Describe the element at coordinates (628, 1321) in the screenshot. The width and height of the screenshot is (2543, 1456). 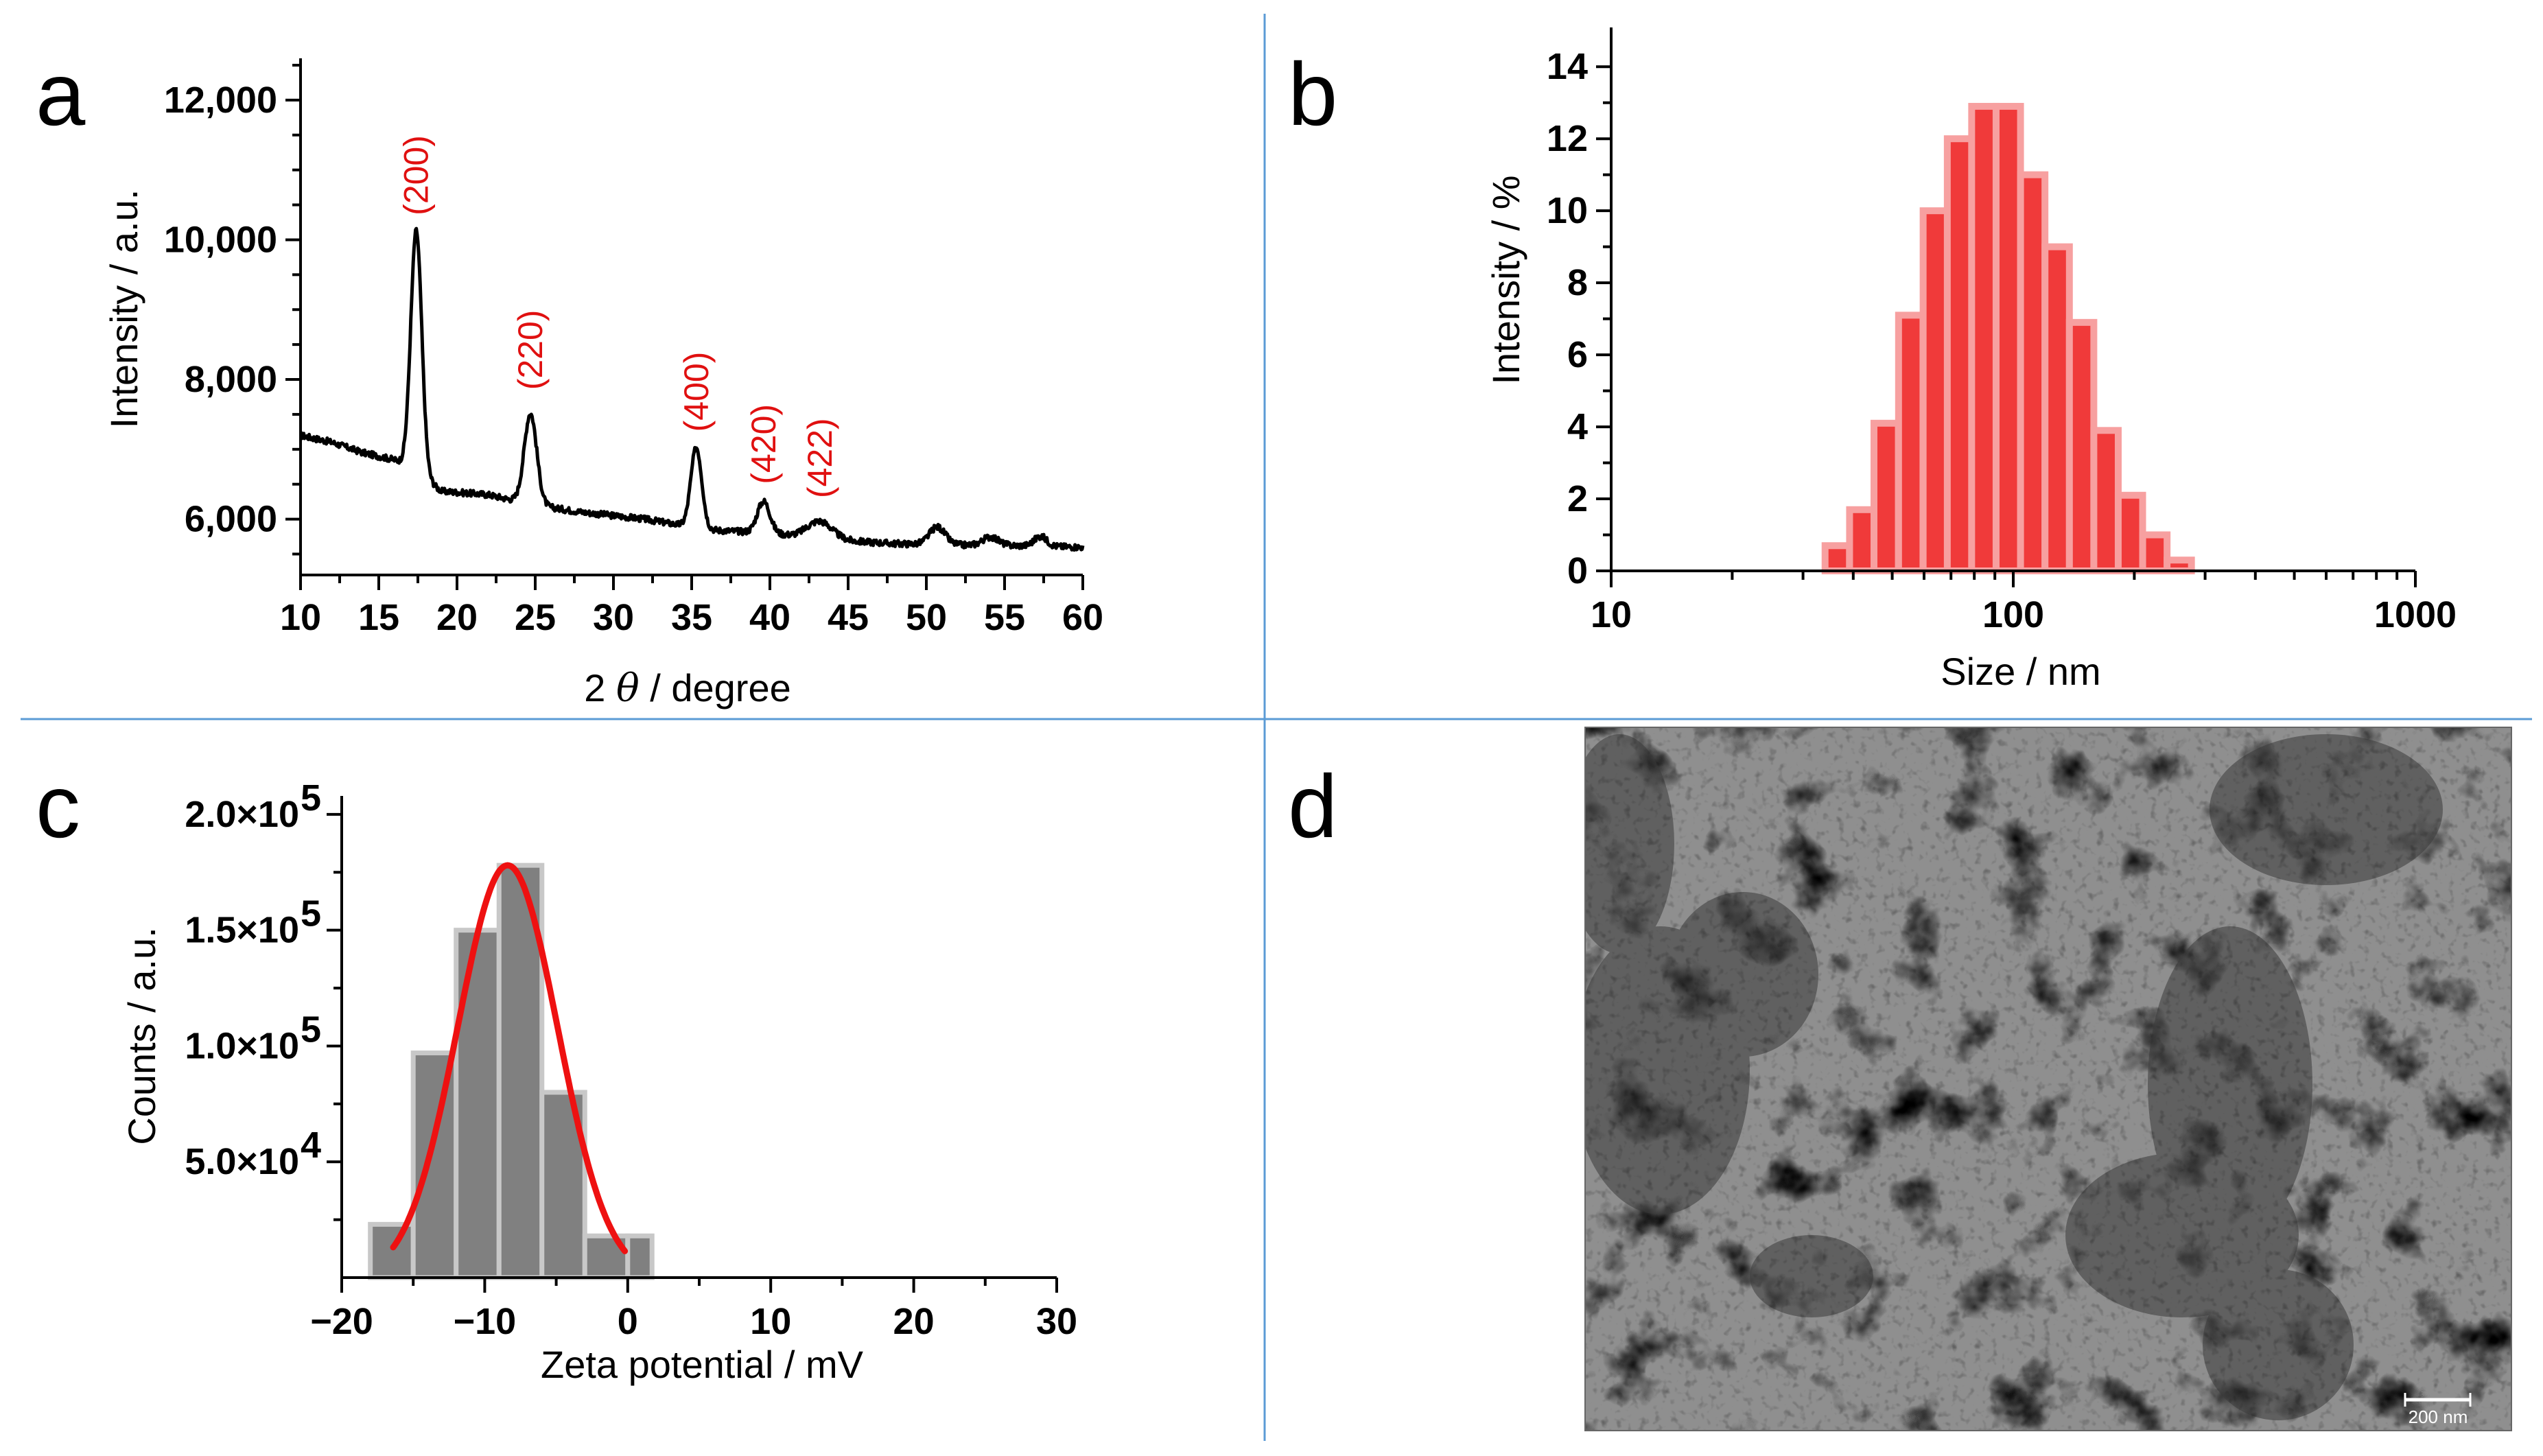
I see `panel-c-x-tick-label: 0` at that location.